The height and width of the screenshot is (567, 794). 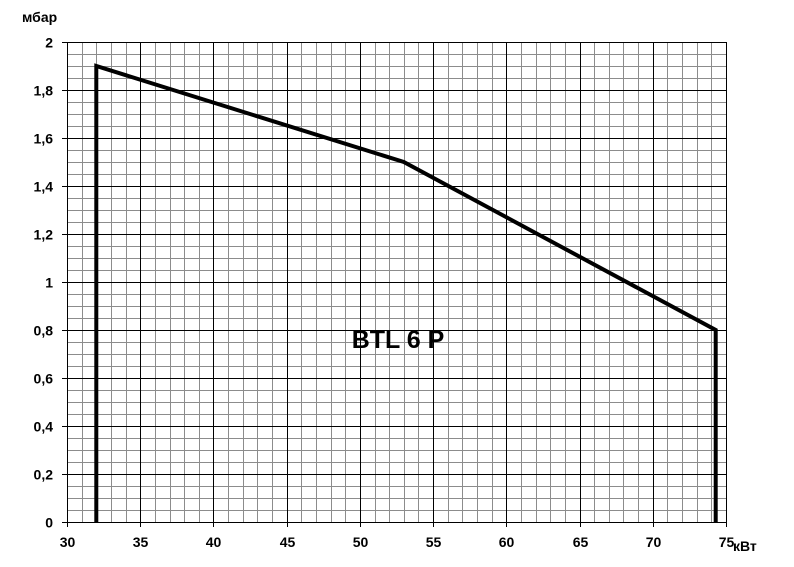 I want to click on x-tick-label: 70, so click(x=654, y=542).